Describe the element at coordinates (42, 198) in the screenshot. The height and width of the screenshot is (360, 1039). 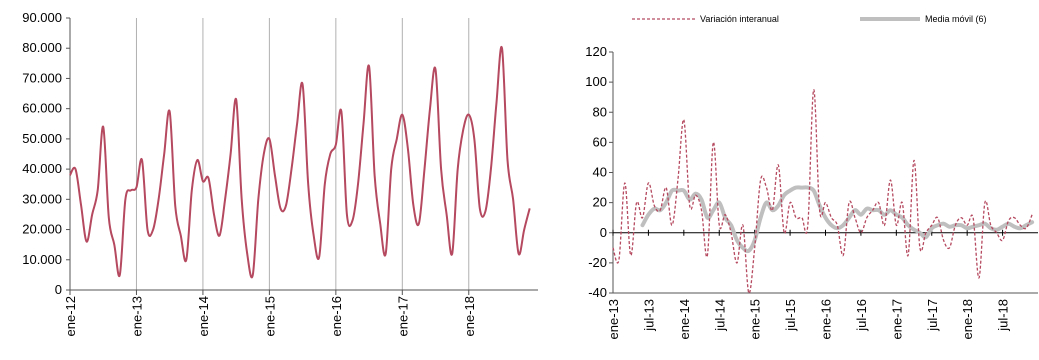
I see `y-tick-label: 30.000` at that location.